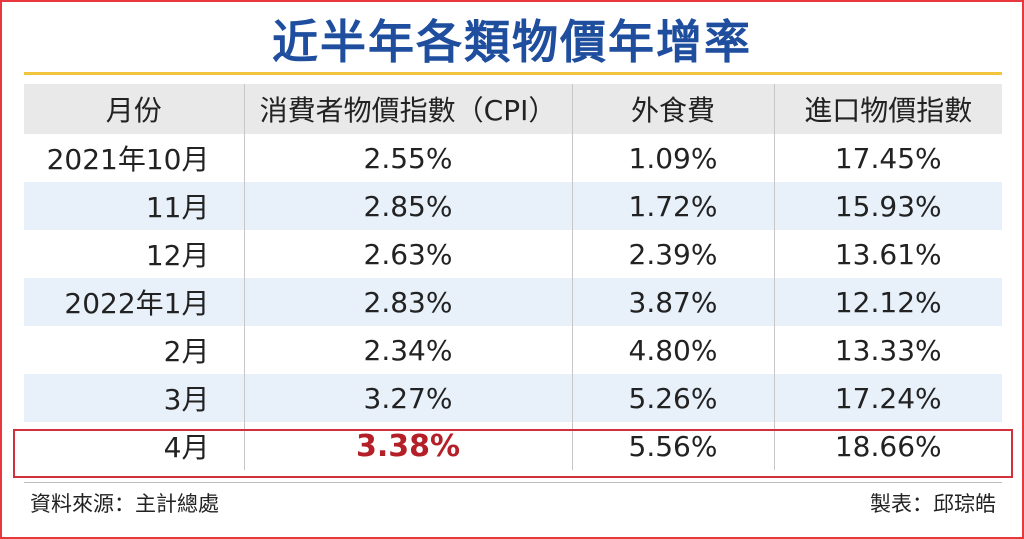  I want to click on source-note: 資料來源：主計總處, so click(124, 504).